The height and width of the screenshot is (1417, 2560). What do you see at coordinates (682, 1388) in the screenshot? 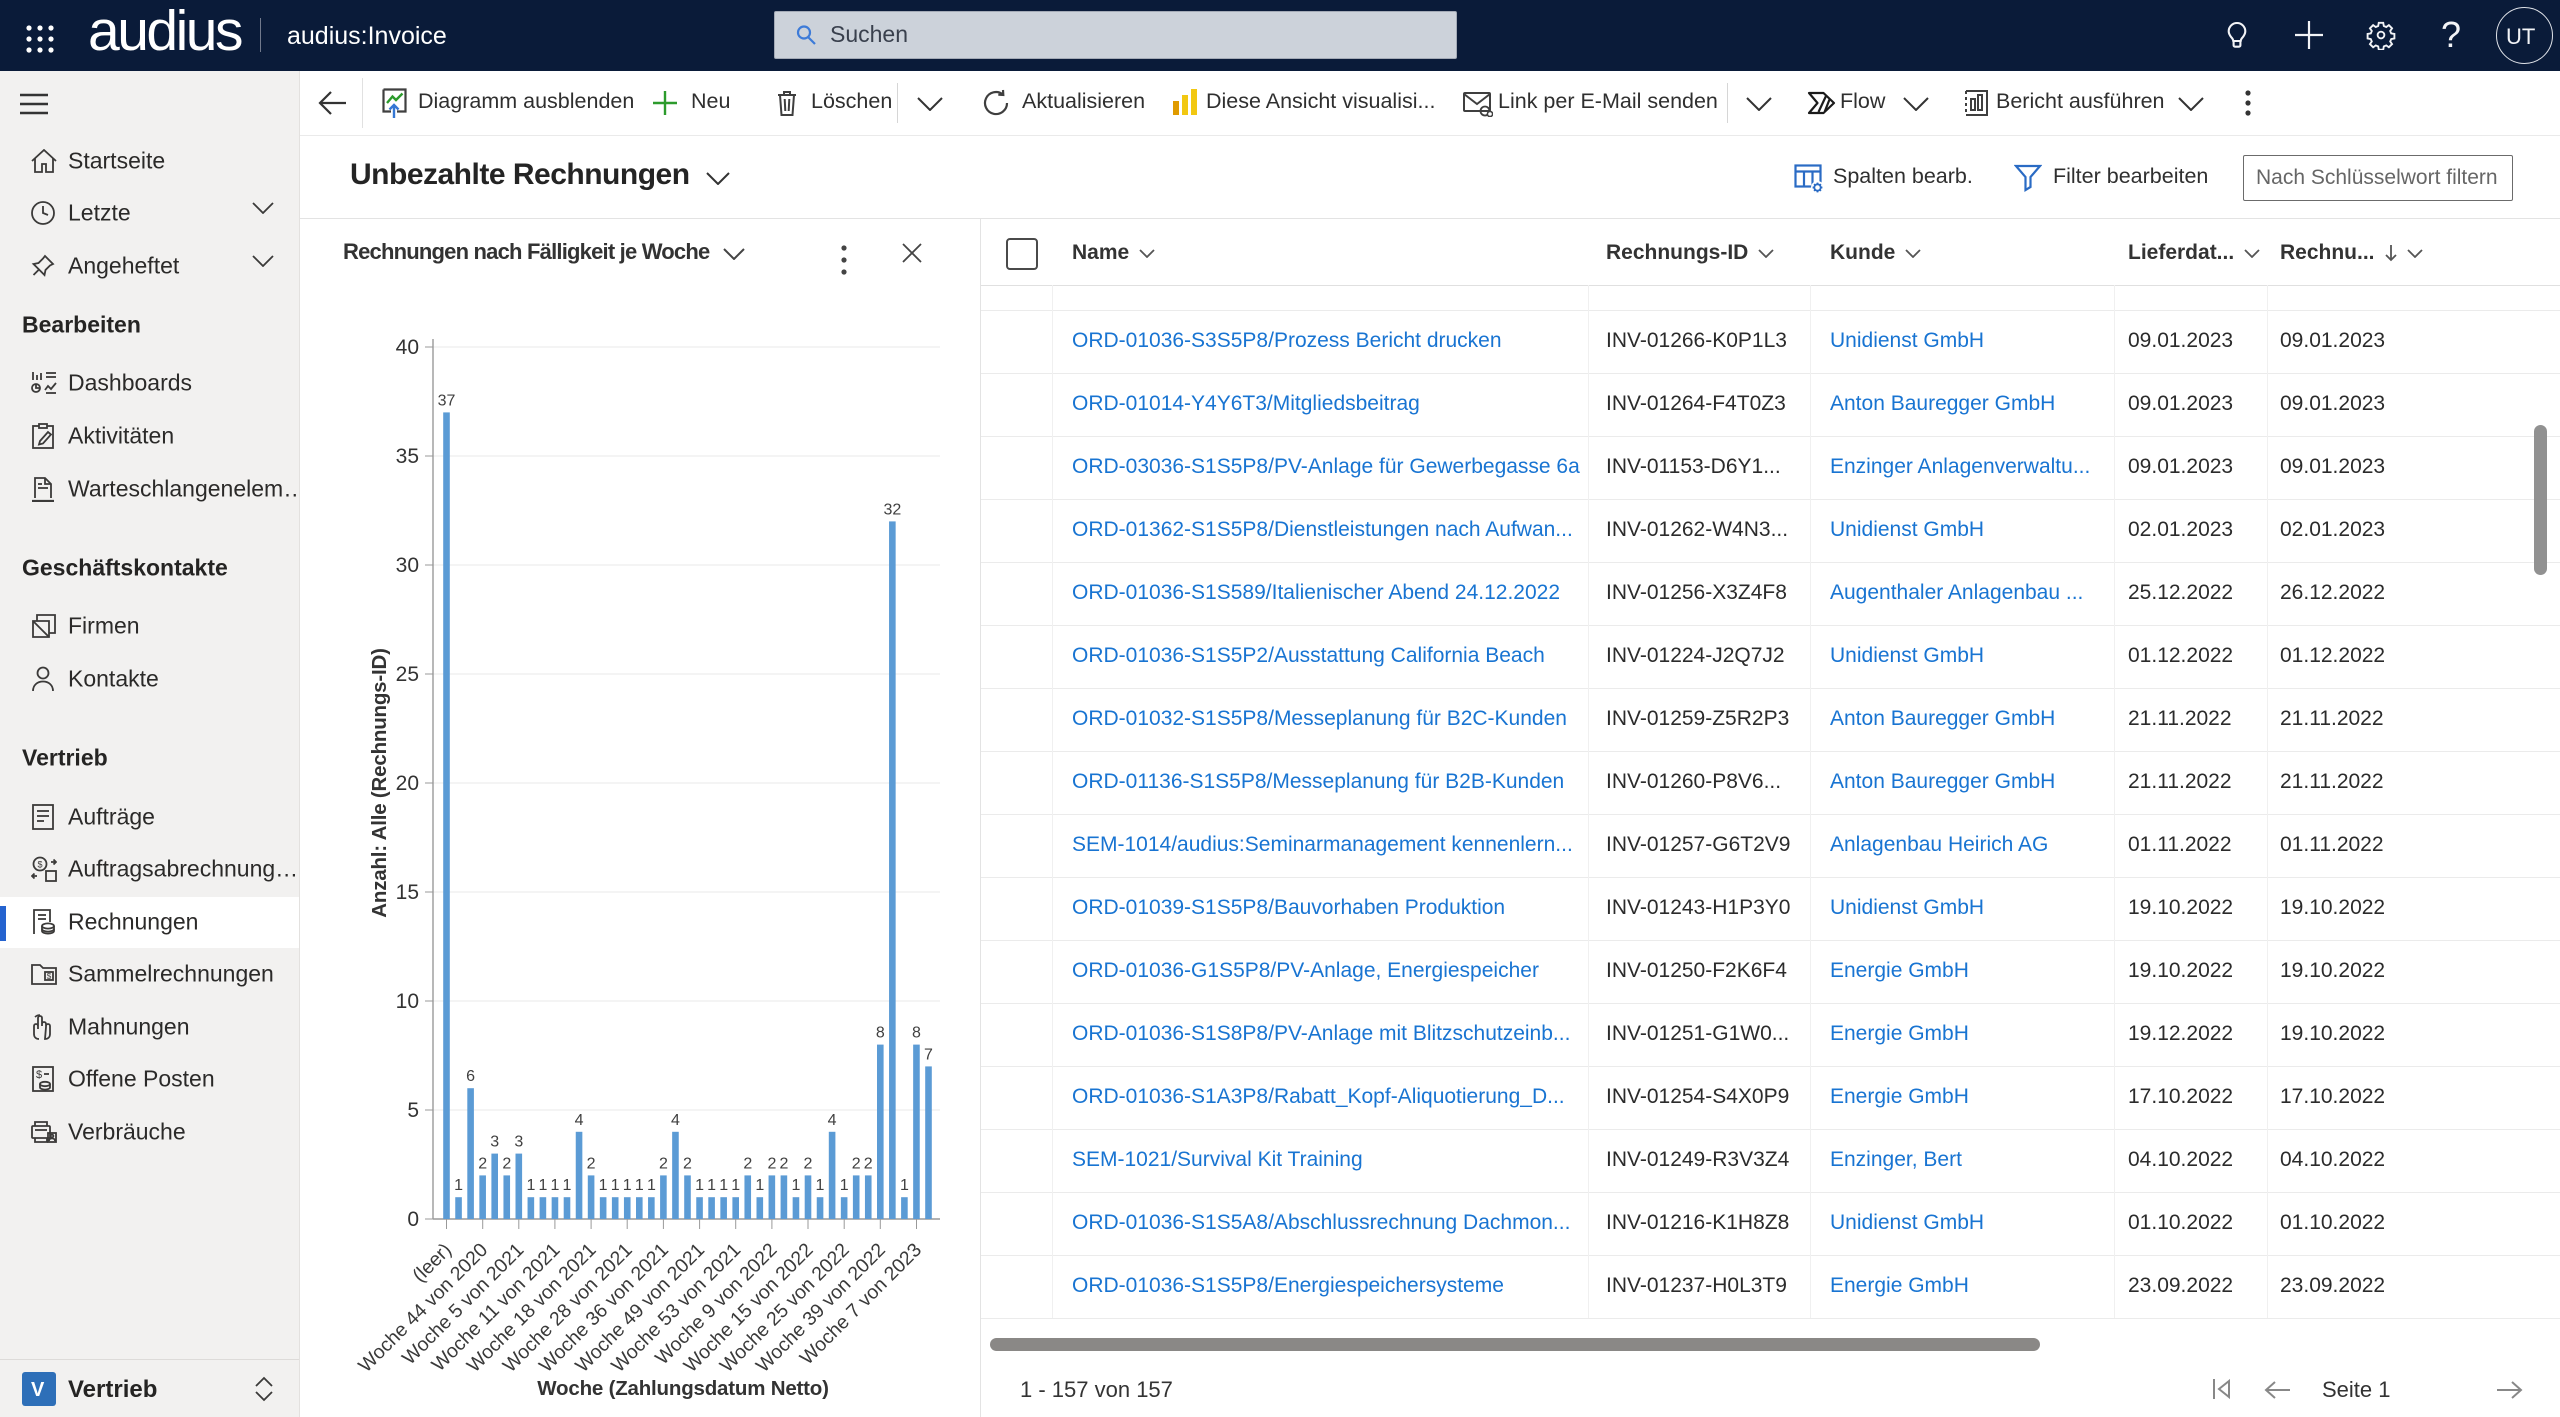
I see `svg-text: Woche (Zahlungsdatum Netto)` at bounding box center [682, 1388].